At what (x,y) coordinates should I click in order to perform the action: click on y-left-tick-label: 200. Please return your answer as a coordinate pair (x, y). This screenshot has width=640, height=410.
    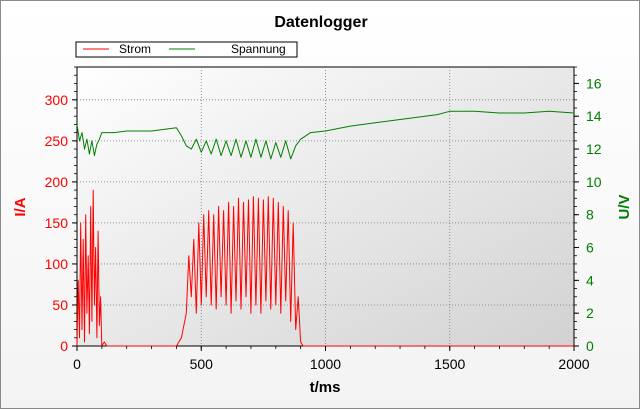
    Looking at the image, I should click on (57, 182).